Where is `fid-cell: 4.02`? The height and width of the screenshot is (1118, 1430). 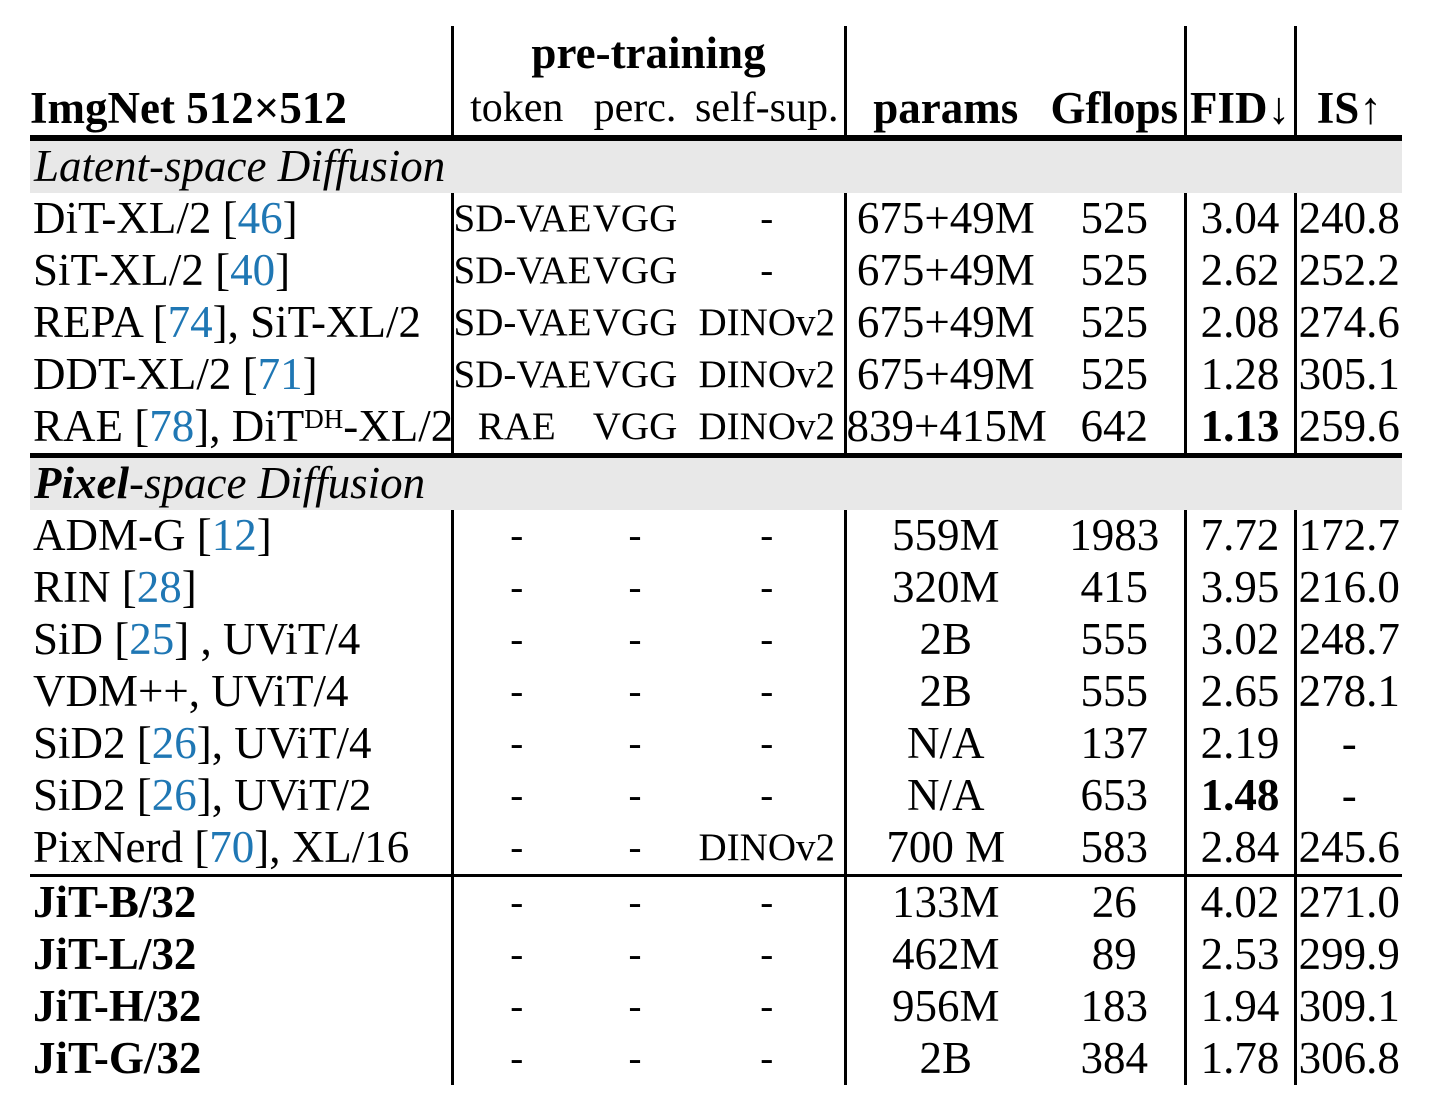 fid-cell: 4.02 is located at coordinates (1239, 902).